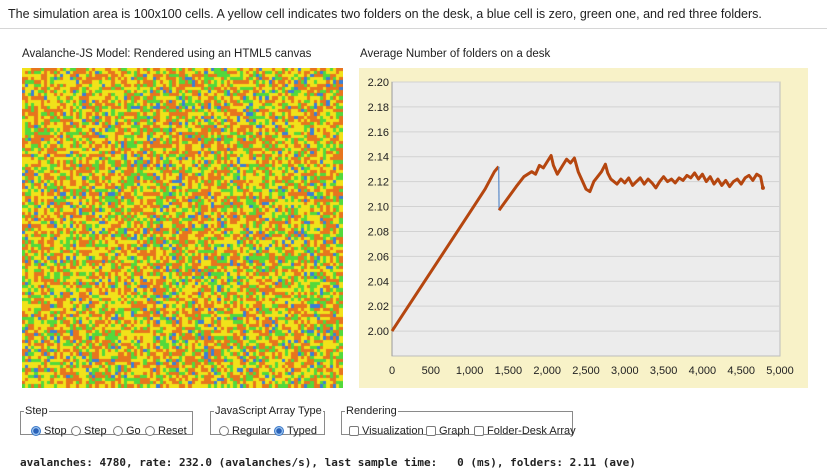 The height and width of the screenshot is (473, 827). Describe the element at coordinates (378, 282) in the screenshot. I see `y-tick-label: 2.04` at that location.